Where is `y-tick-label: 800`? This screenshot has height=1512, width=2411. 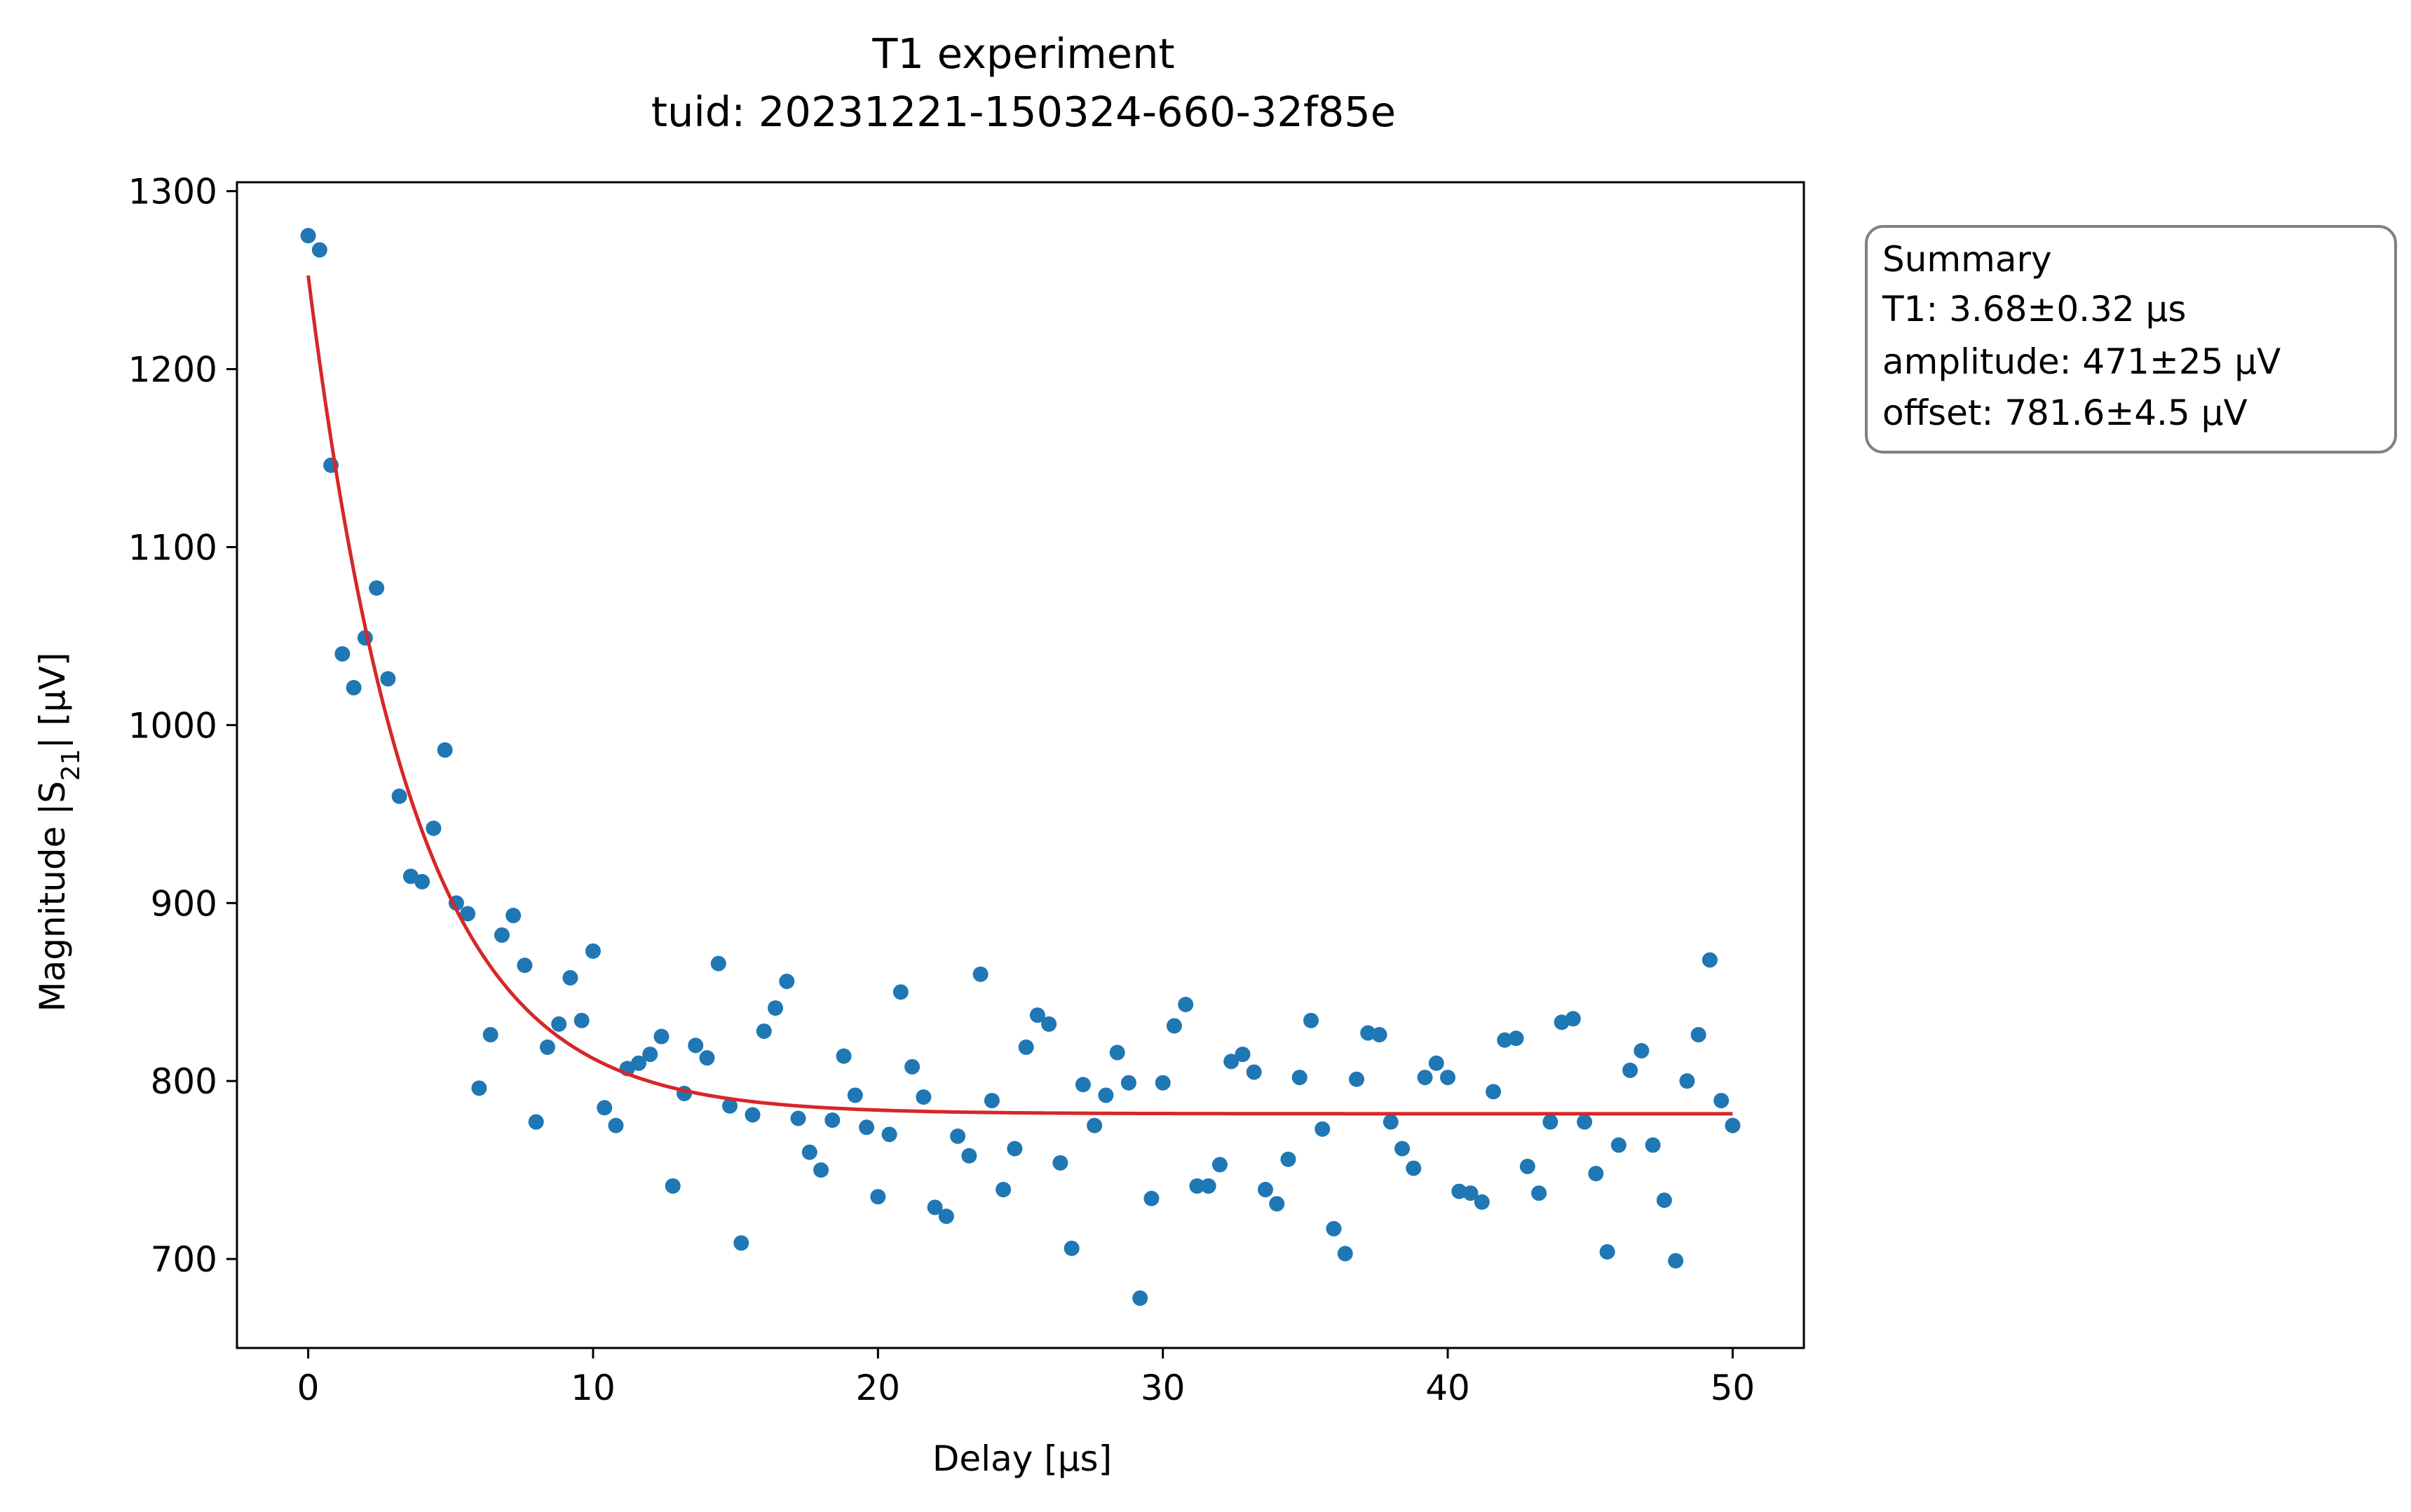 y-tick-label: 800 is located at coordinates (184, 1081).